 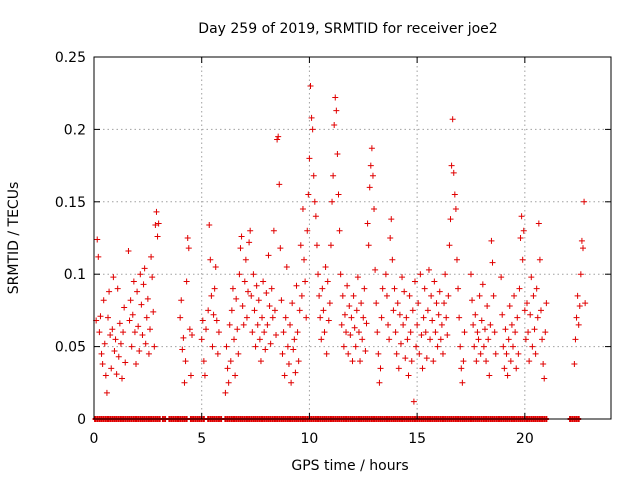 I want to click on x-axis-label: GPS time / hours, so click(x=349, y=466).